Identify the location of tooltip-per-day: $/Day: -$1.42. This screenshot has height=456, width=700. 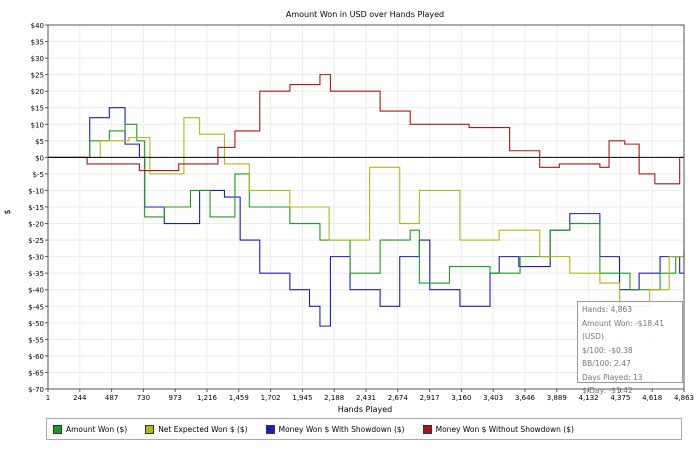
(607, 390).